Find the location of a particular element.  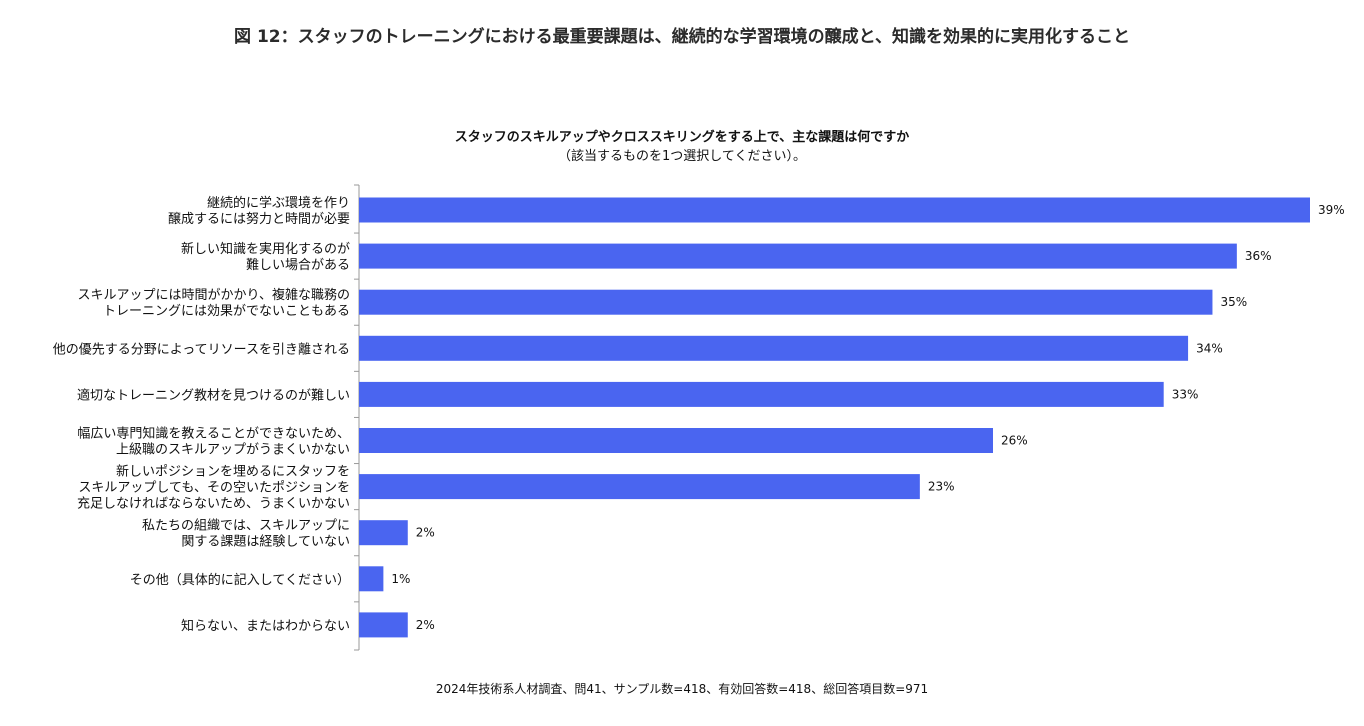

category-label: 継続的に学ぶ環境を作り醸成するには努力と時間が必要 is located at coordinates (259, 211).